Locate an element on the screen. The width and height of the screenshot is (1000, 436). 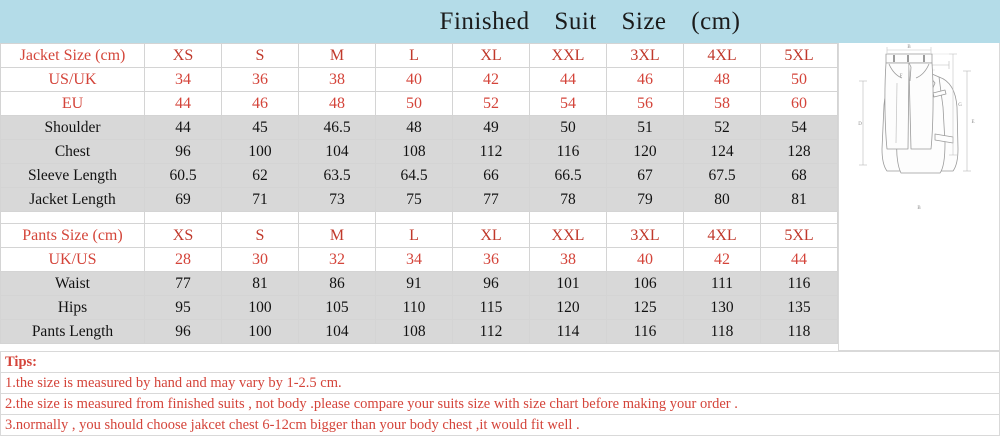
value-cell: 105 is located at coordinates (337, 307).